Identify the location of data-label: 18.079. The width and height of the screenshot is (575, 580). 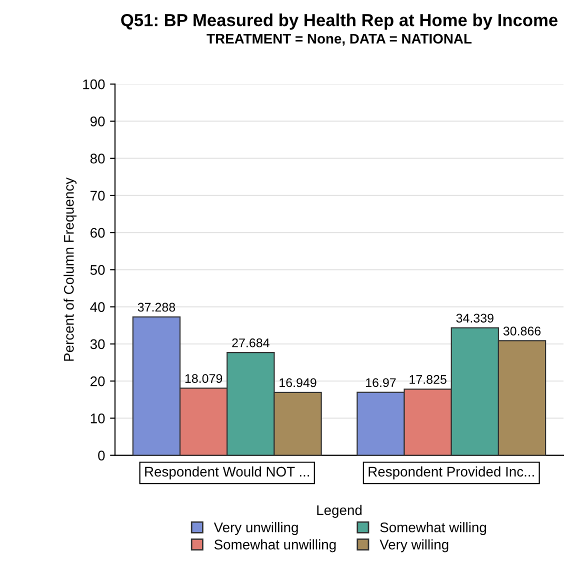
(203, 378).